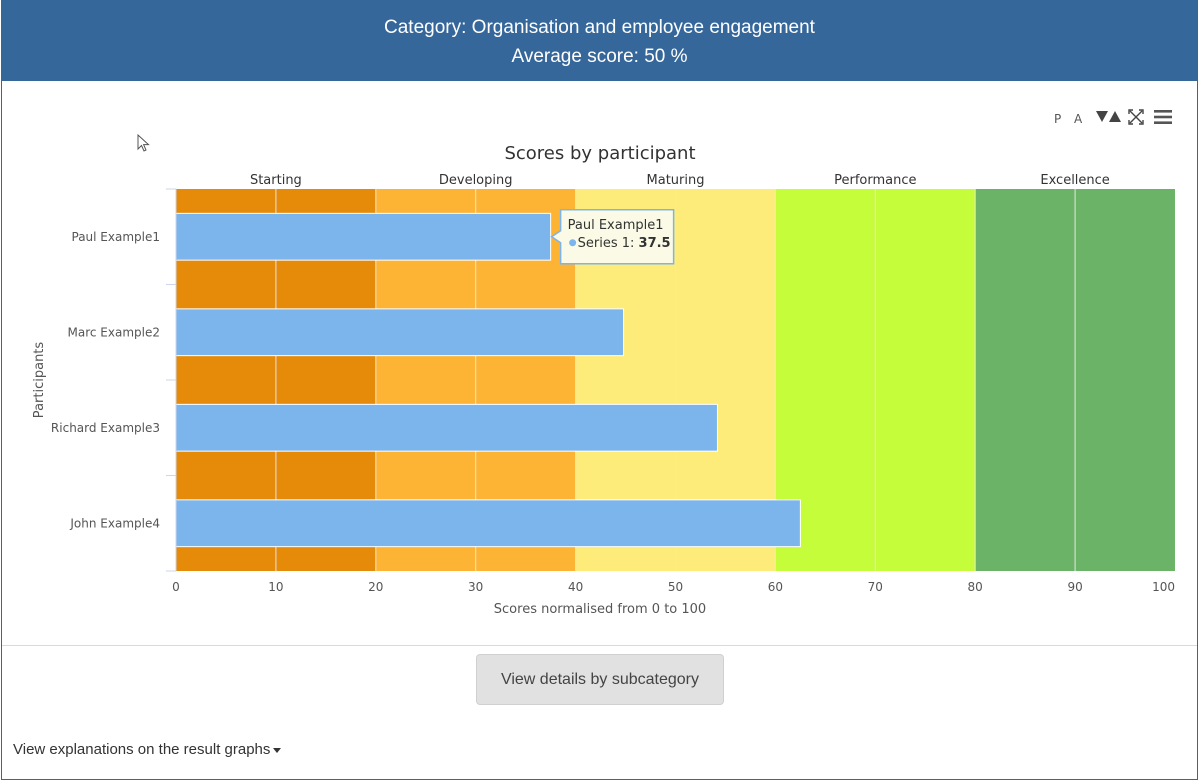 The width and height of the screenshot is (1200, 782). I want to click on view-details-button: View details by subcategory, so click(600, 679).